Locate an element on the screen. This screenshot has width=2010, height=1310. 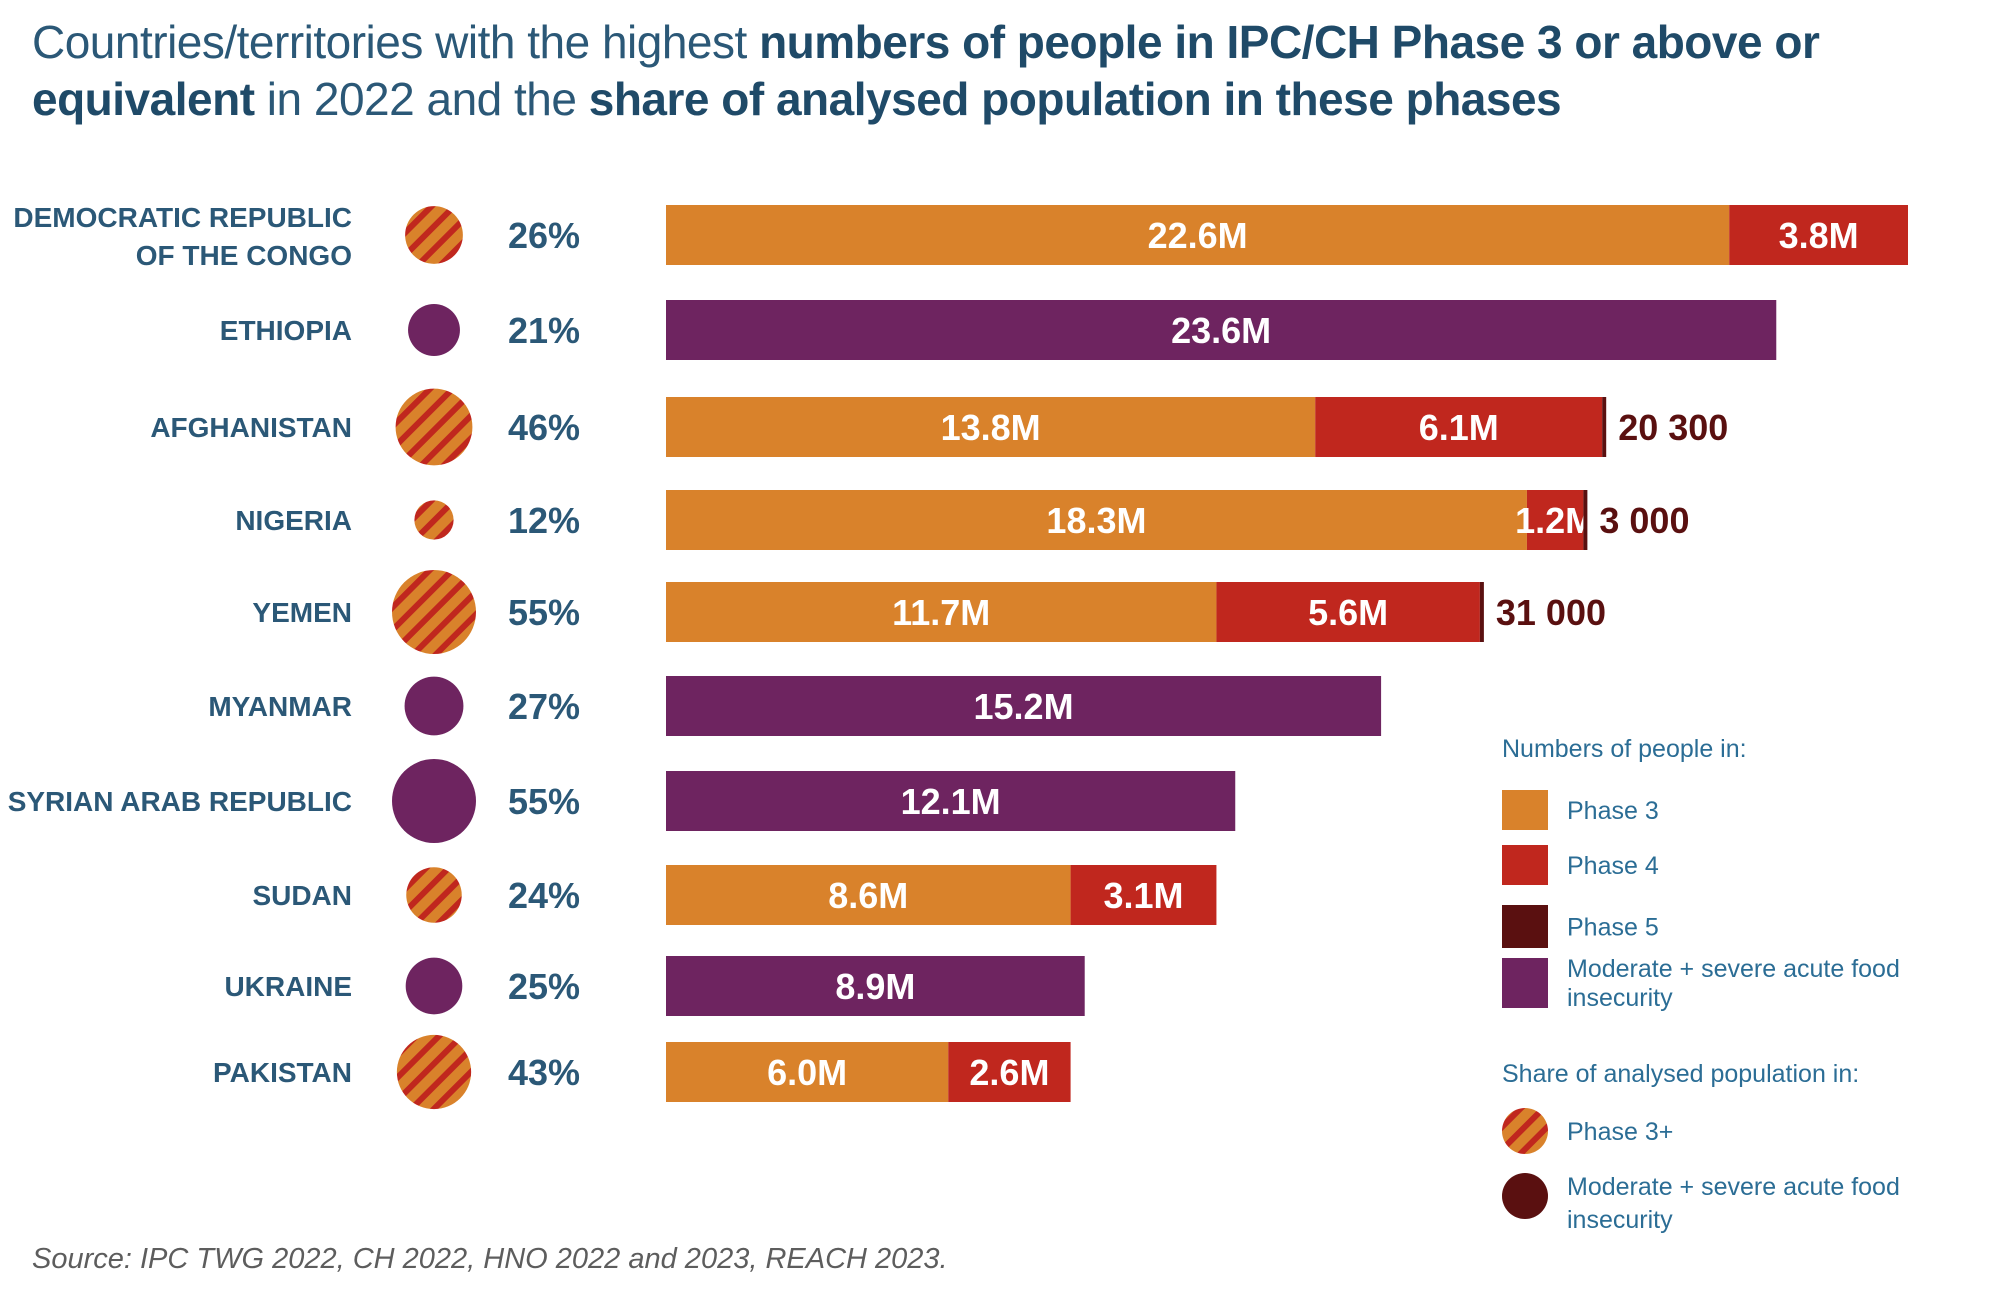
bar-value-label: 6.1M is located at coordinates (1459, 427).